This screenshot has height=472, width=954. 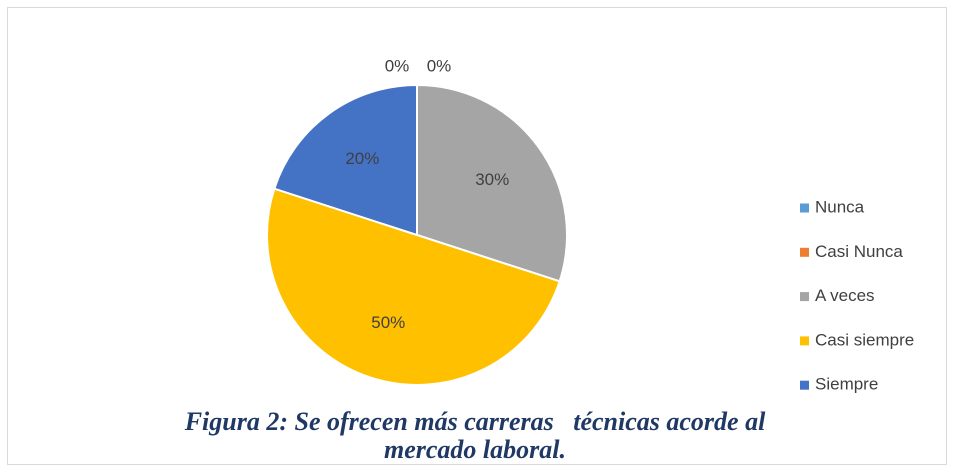 I want to click on data-label: 20%, so click(x=362, y=158).